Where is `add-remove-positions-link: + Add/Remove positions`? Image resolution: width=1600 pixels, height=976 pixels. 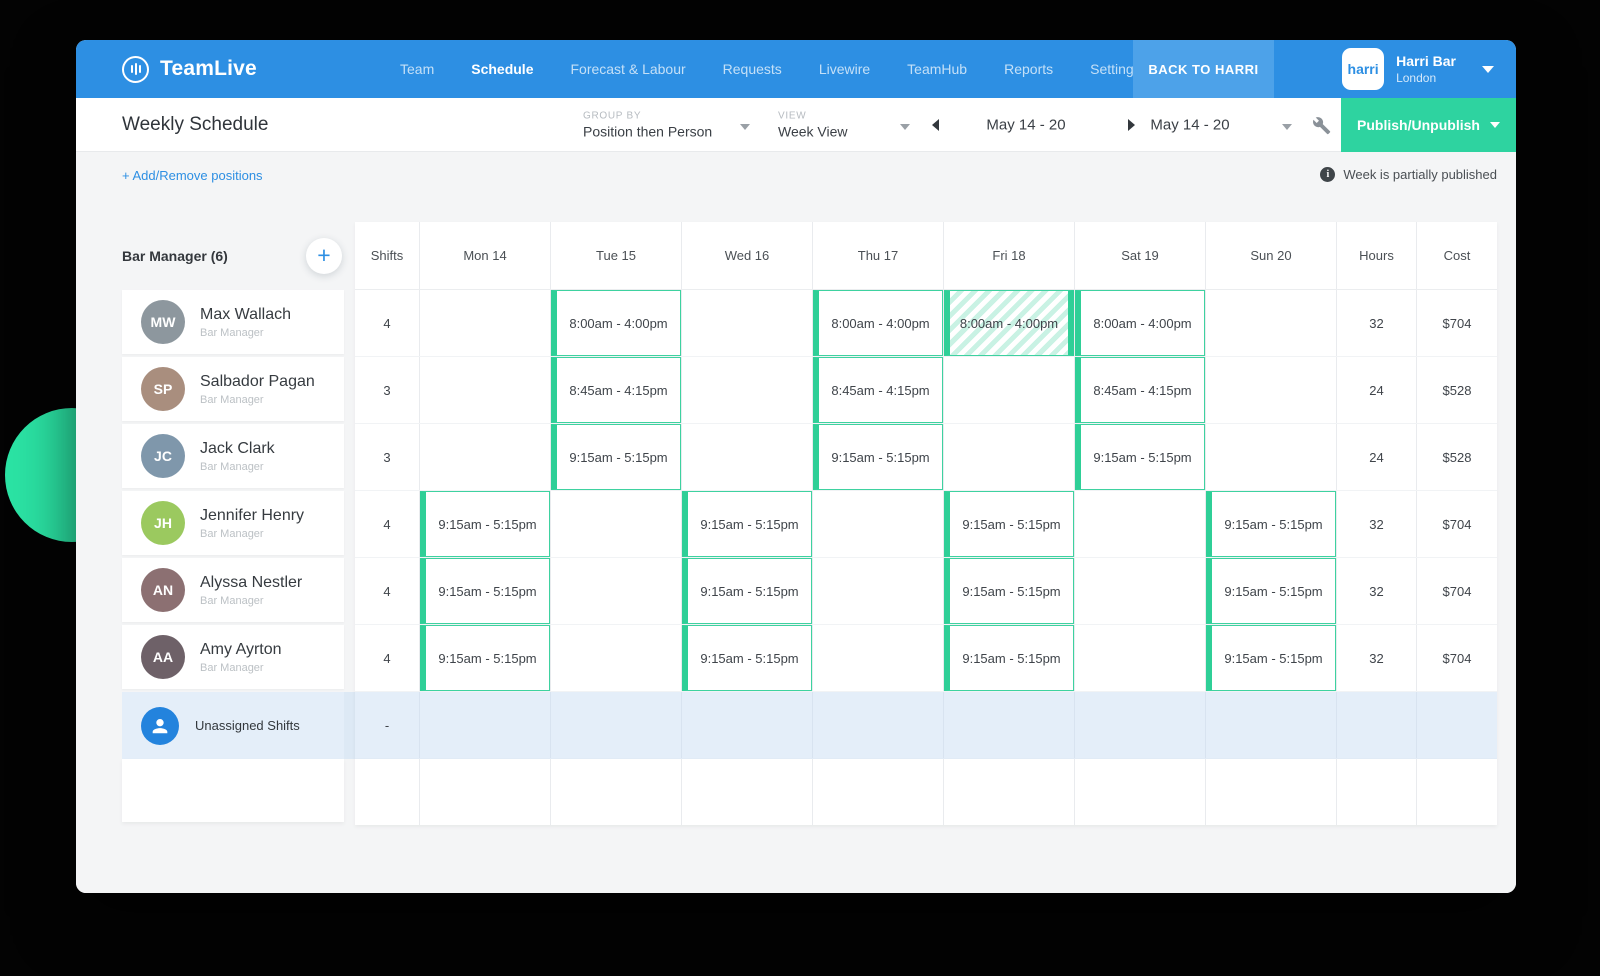
add-remove-positions-link: + Add/Remove positions is located at coordinates (192, 175).